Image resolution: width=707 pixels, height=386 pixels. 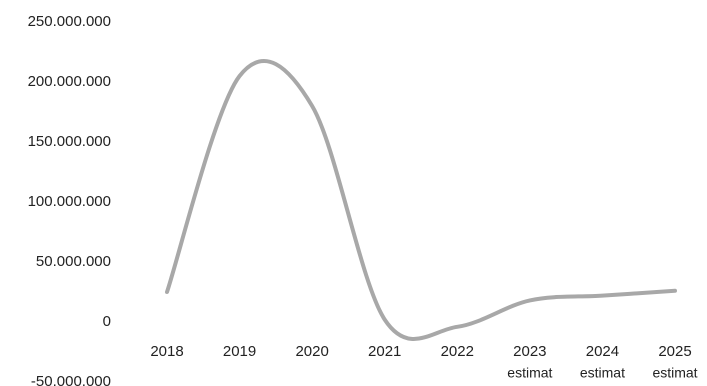 I want to click on x-tick-label: 2022, so click(x=457, y=351).